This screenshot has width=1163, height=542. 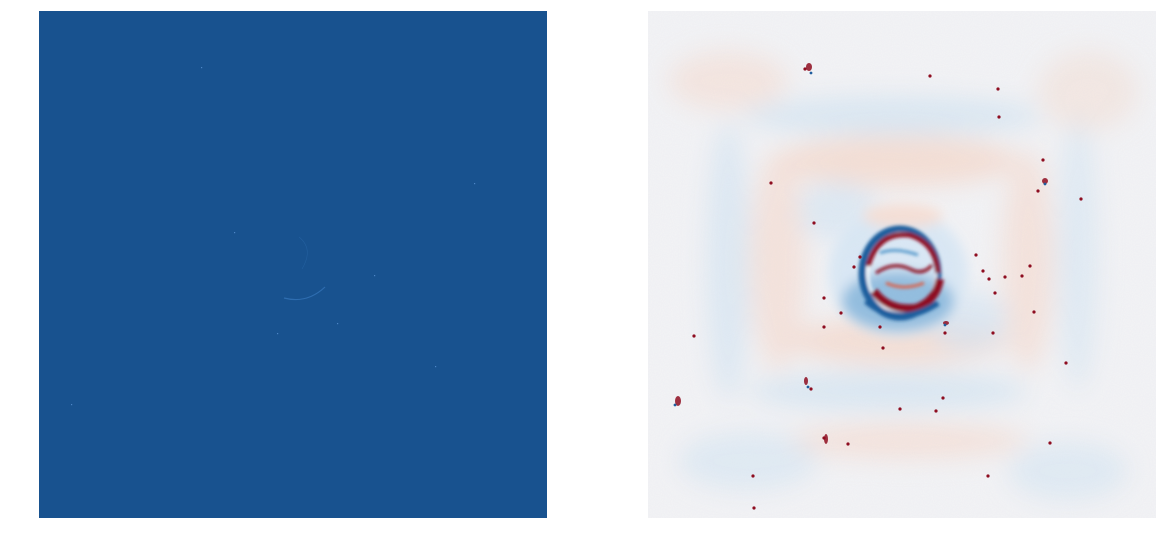 I want to click on ring-blue-lower, so click(x=902, y=308).